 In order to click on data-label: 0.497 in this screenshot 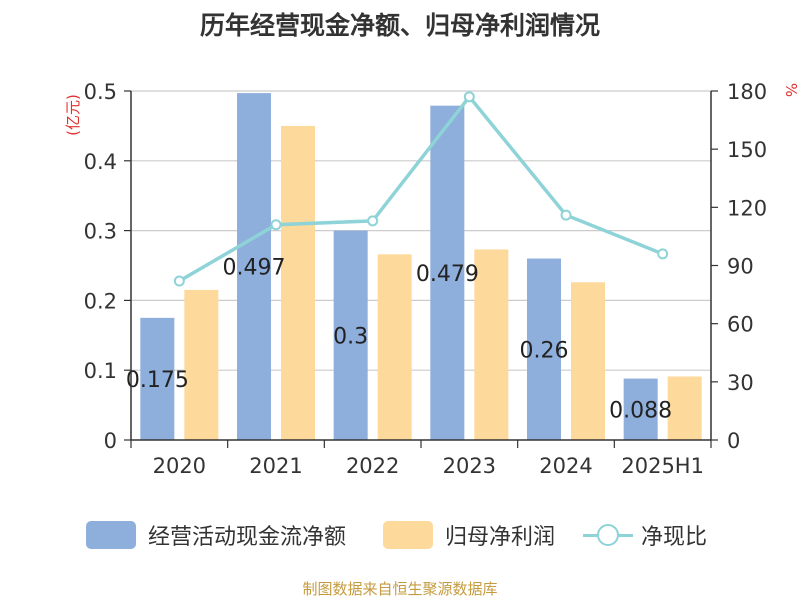, I will do `click(254, 268)`.